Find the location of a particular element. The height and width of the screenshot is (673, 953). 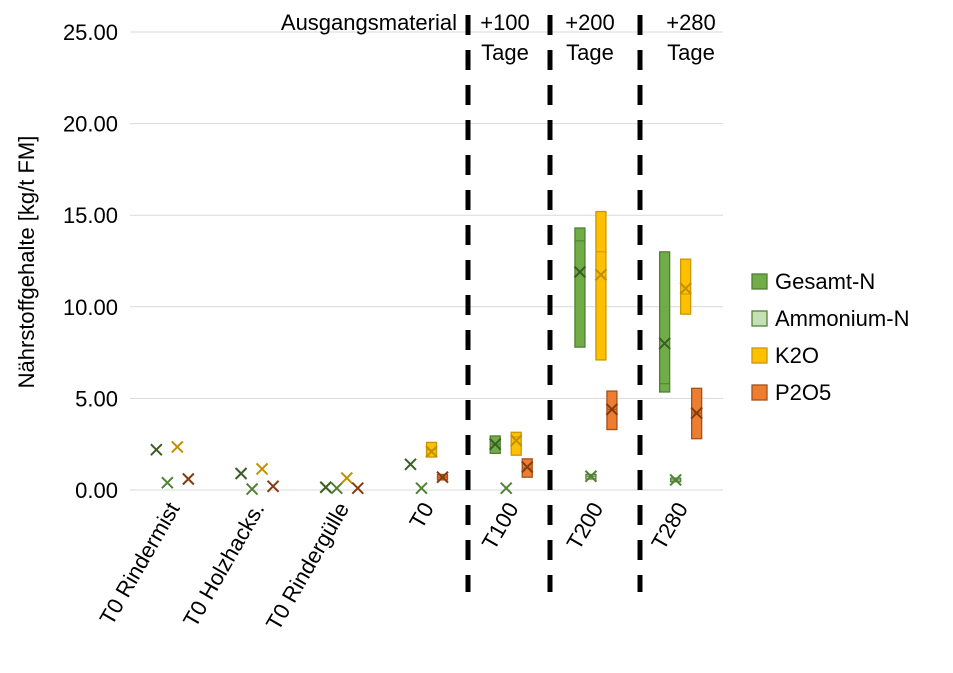

x-tick-label: T0 Rindermist is located at coordinates (140, 563).